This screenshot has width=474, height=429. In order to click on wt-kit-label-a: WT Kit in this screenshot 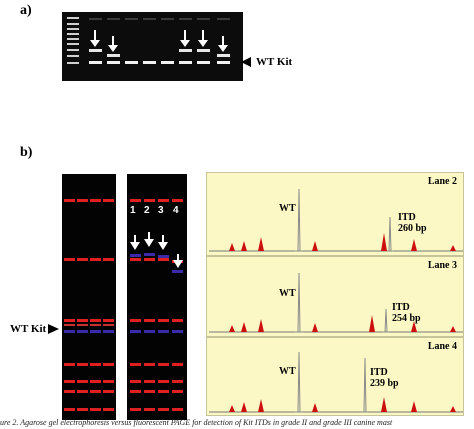, I will do `click(274, 62)`.